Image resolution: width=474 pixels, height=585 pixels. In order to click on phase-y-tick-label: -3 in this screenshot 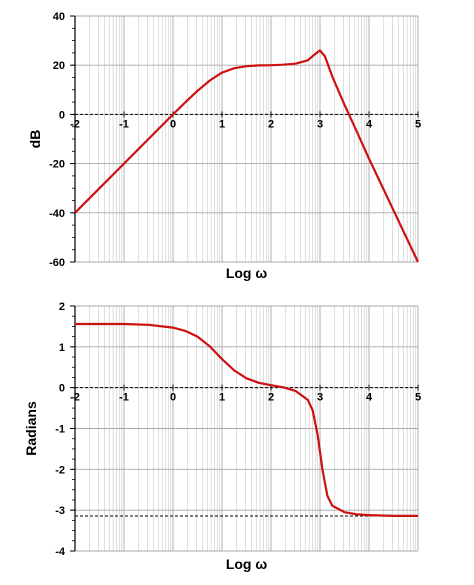, I will do `click(60, 511)`.